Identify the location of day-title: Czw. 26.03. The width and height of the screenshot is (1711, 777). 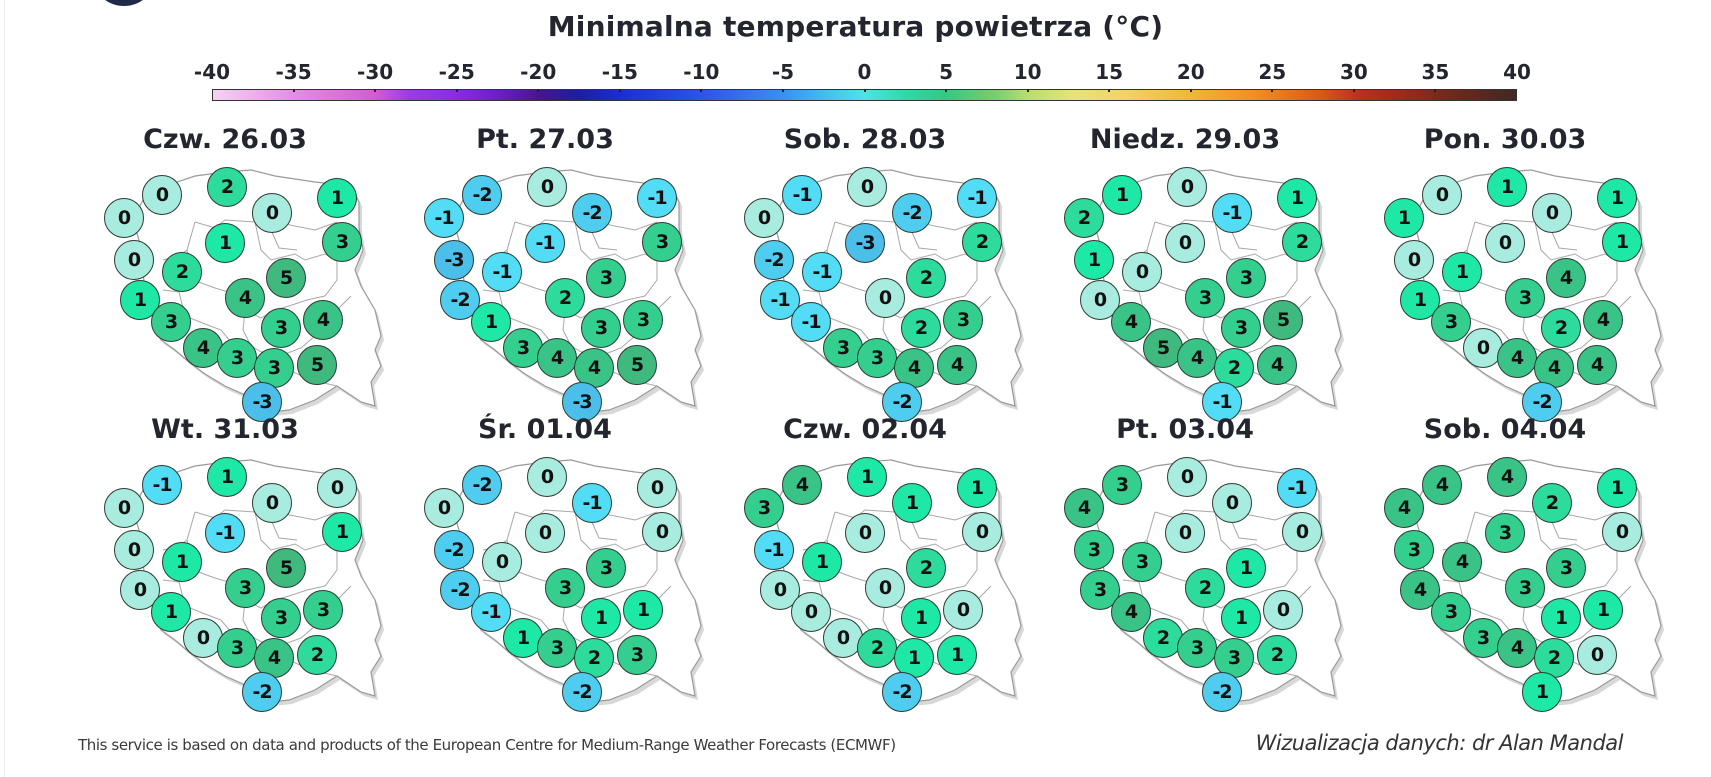
(225, 139).